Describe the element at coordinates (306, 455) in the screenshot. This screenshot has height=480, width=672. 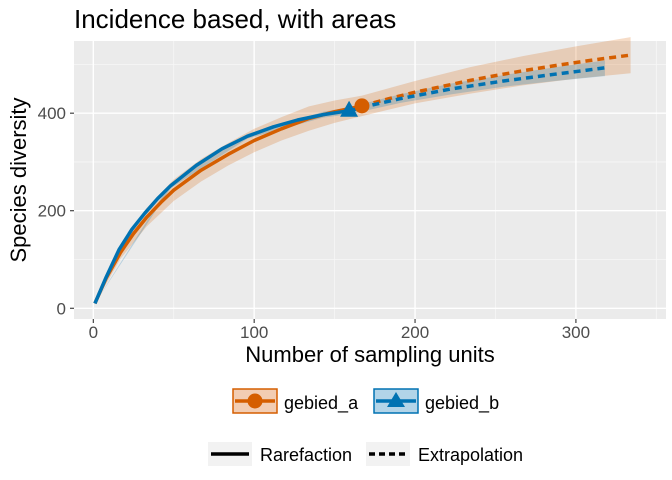
I see `legend-label-rarefaction: Rarefaction` at that location.